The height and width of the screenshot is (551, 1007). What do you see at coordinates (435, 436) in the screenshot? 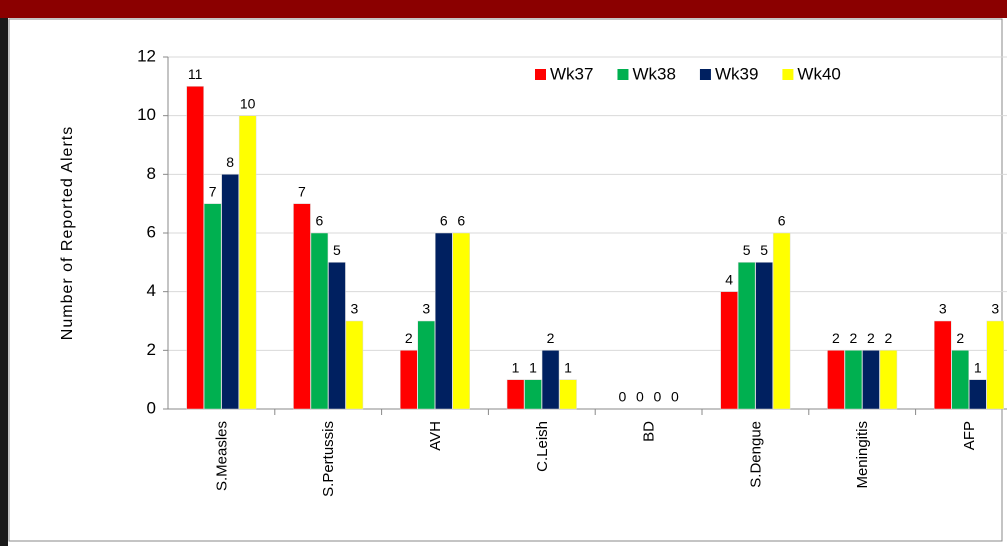
I see `x-tick-label: AVH` at bounding box center [435, 436].